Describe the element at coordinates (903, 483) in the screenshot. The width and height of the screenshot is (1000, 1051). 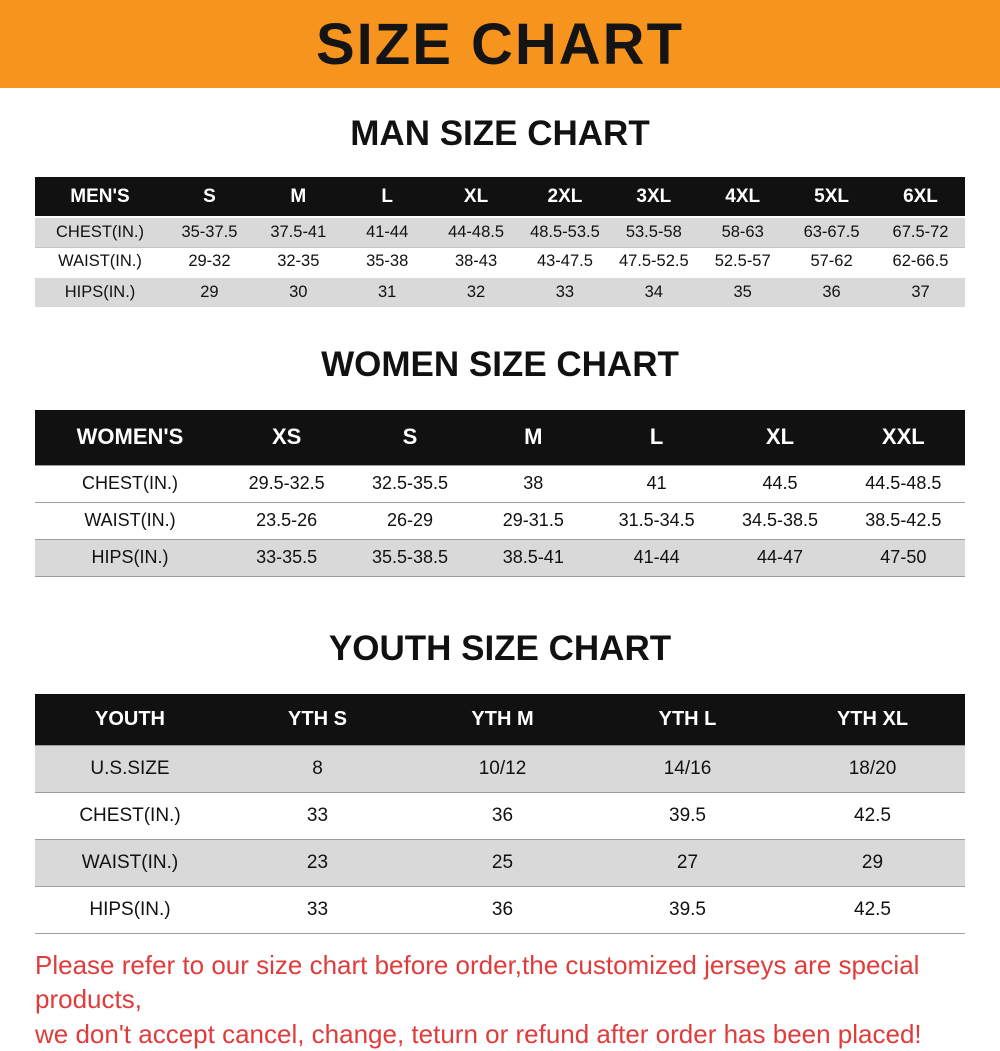
I see `size-cell: 44.5-48.5` at that location.